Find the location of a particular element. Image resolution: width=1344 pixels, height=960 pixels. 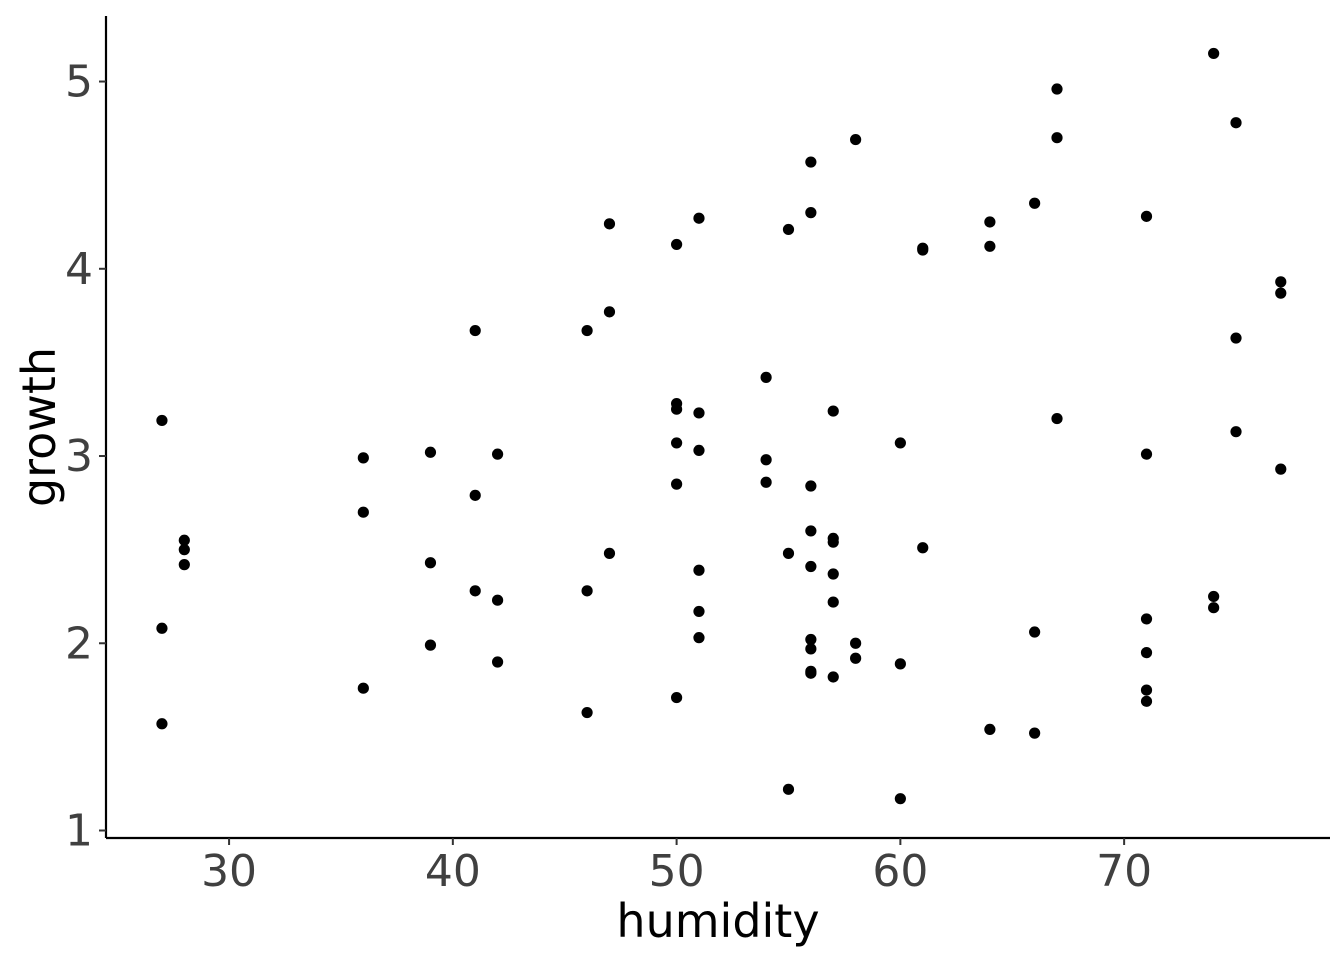

y-tick-label: 1 is located at coordinates (79, 831).